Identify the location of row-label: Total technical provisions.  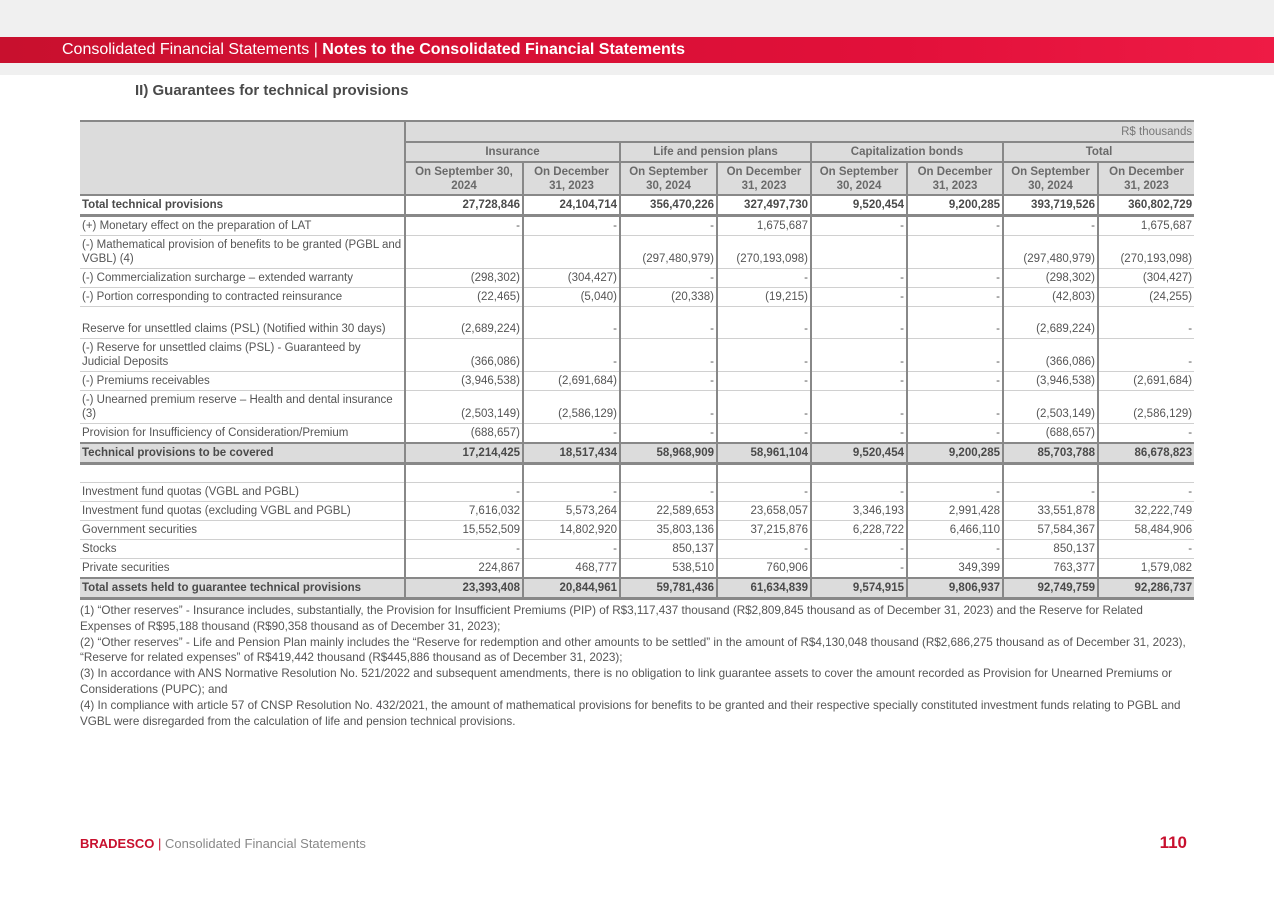
(242, 205).